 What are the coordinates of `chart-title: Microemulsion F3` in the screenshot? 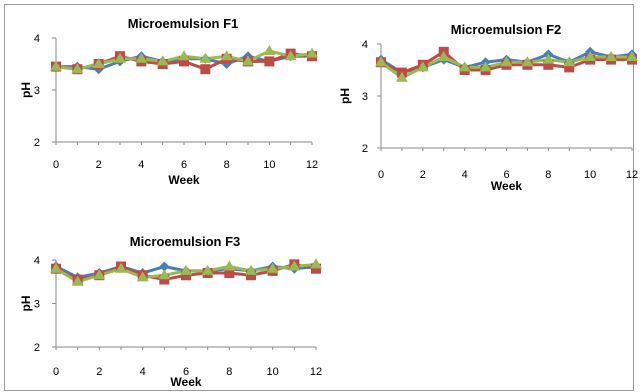 It's located at (185, 241).